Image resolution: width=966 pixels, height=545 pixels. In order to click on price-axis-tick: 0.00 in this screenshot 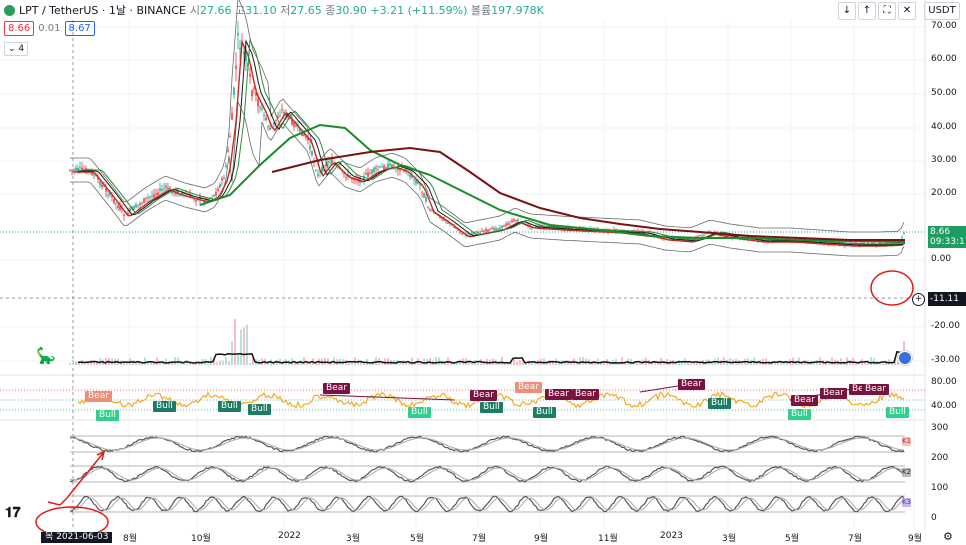, I will do `click(941, 259)`.